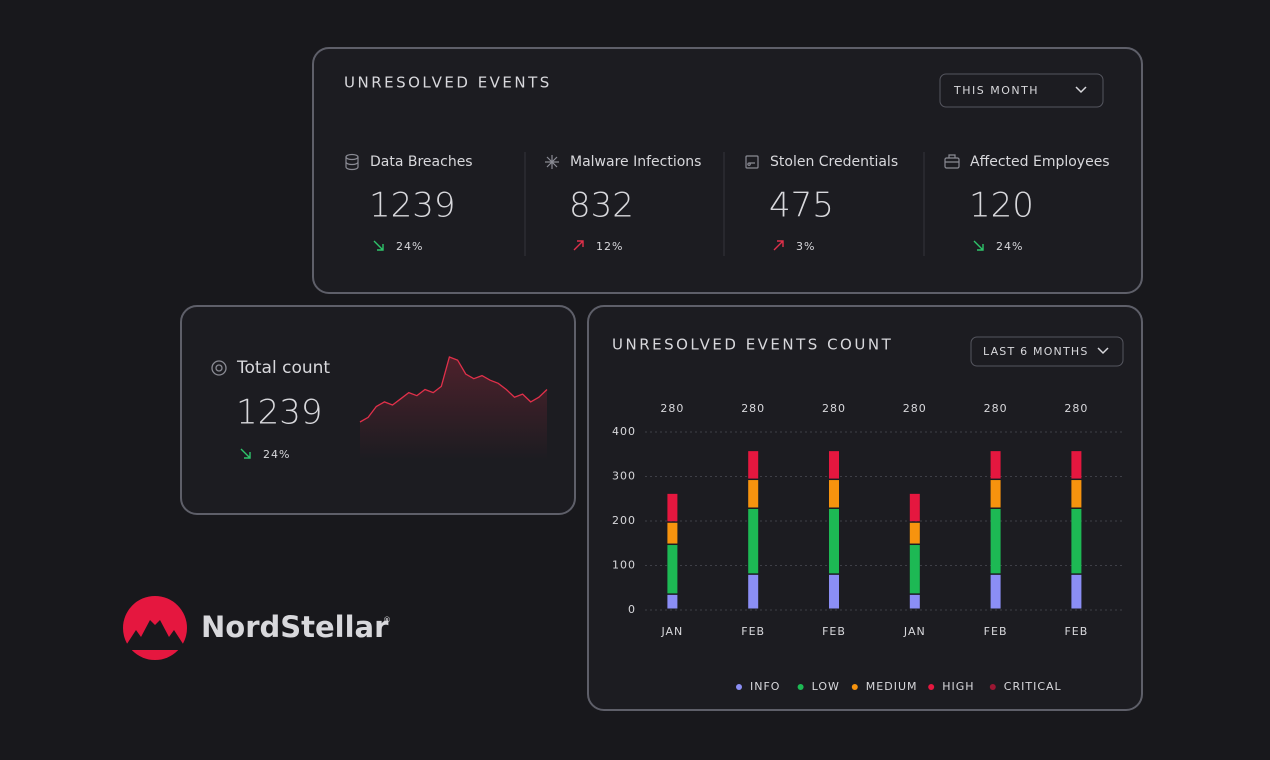 This screenshot has width=1270, height=760. Describe the element at coordinates (295, 627) in the screenshot. I see `brand-name: NordStellar` at that location.